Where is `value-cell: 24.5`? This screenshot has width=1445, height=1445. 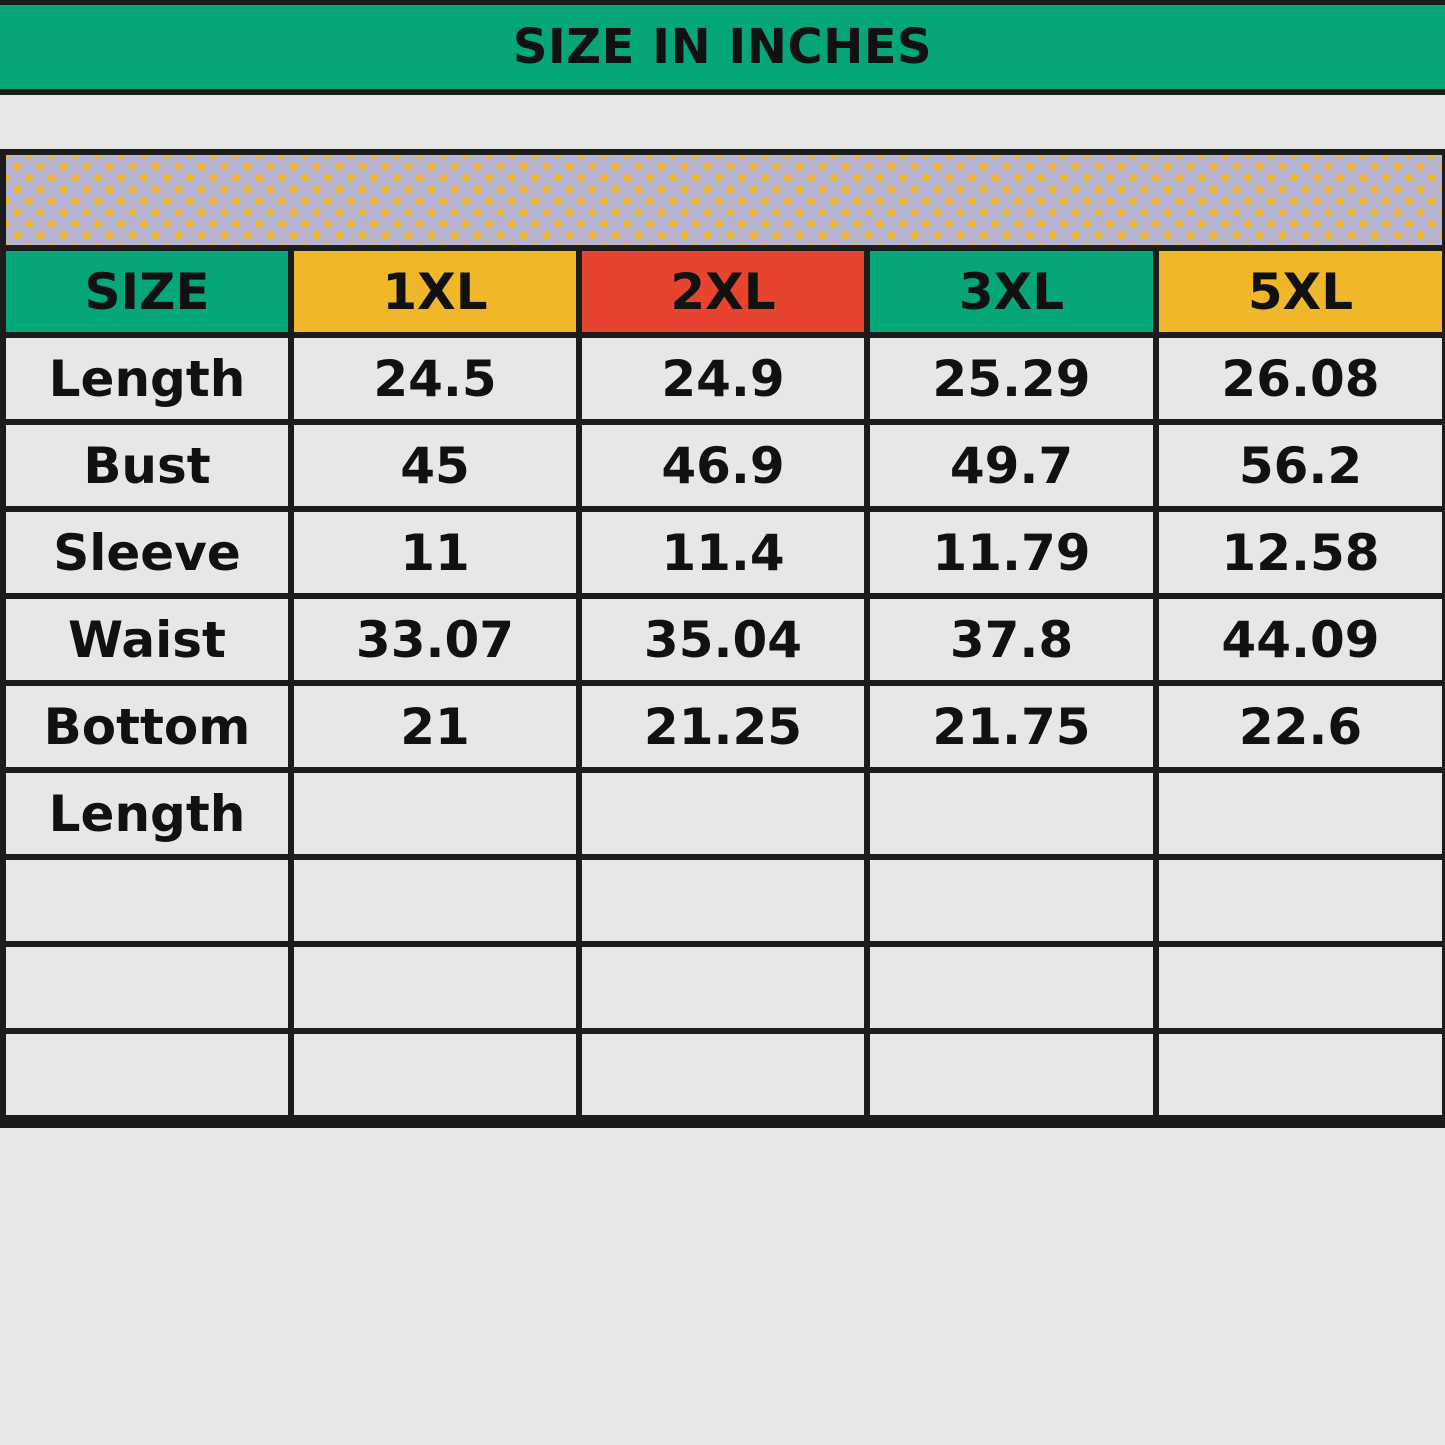
value-cell: 24.5 is located at coordinates (435, 378).